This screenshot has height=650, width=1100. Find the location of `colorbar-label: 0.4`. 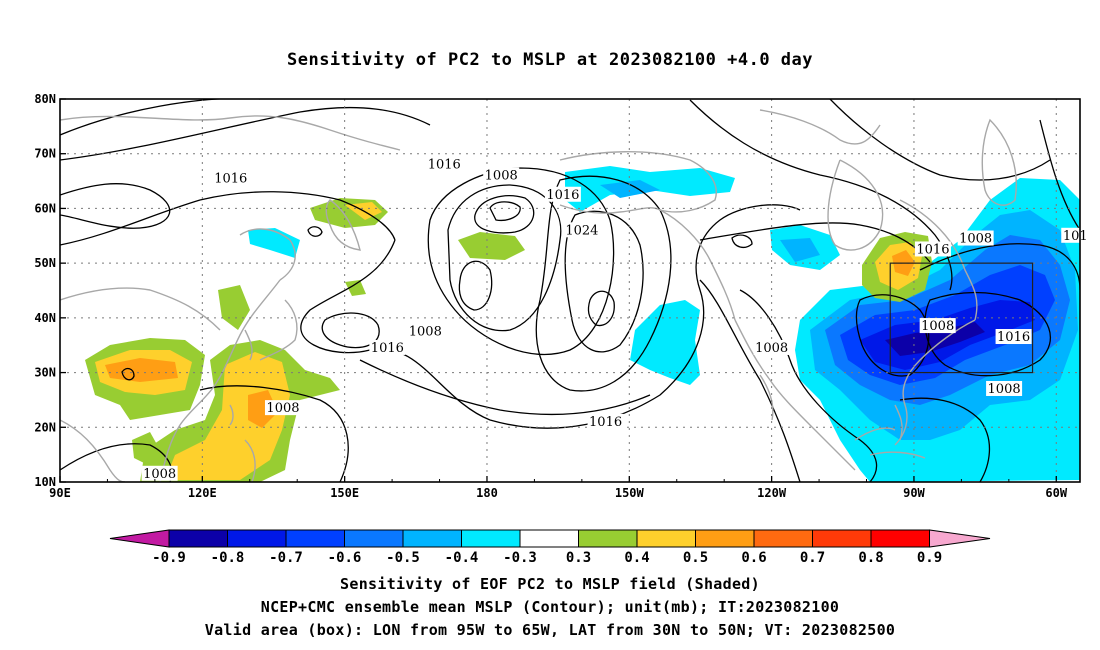

colorbar-label: 0.4 is located at coordinates (636, 558).